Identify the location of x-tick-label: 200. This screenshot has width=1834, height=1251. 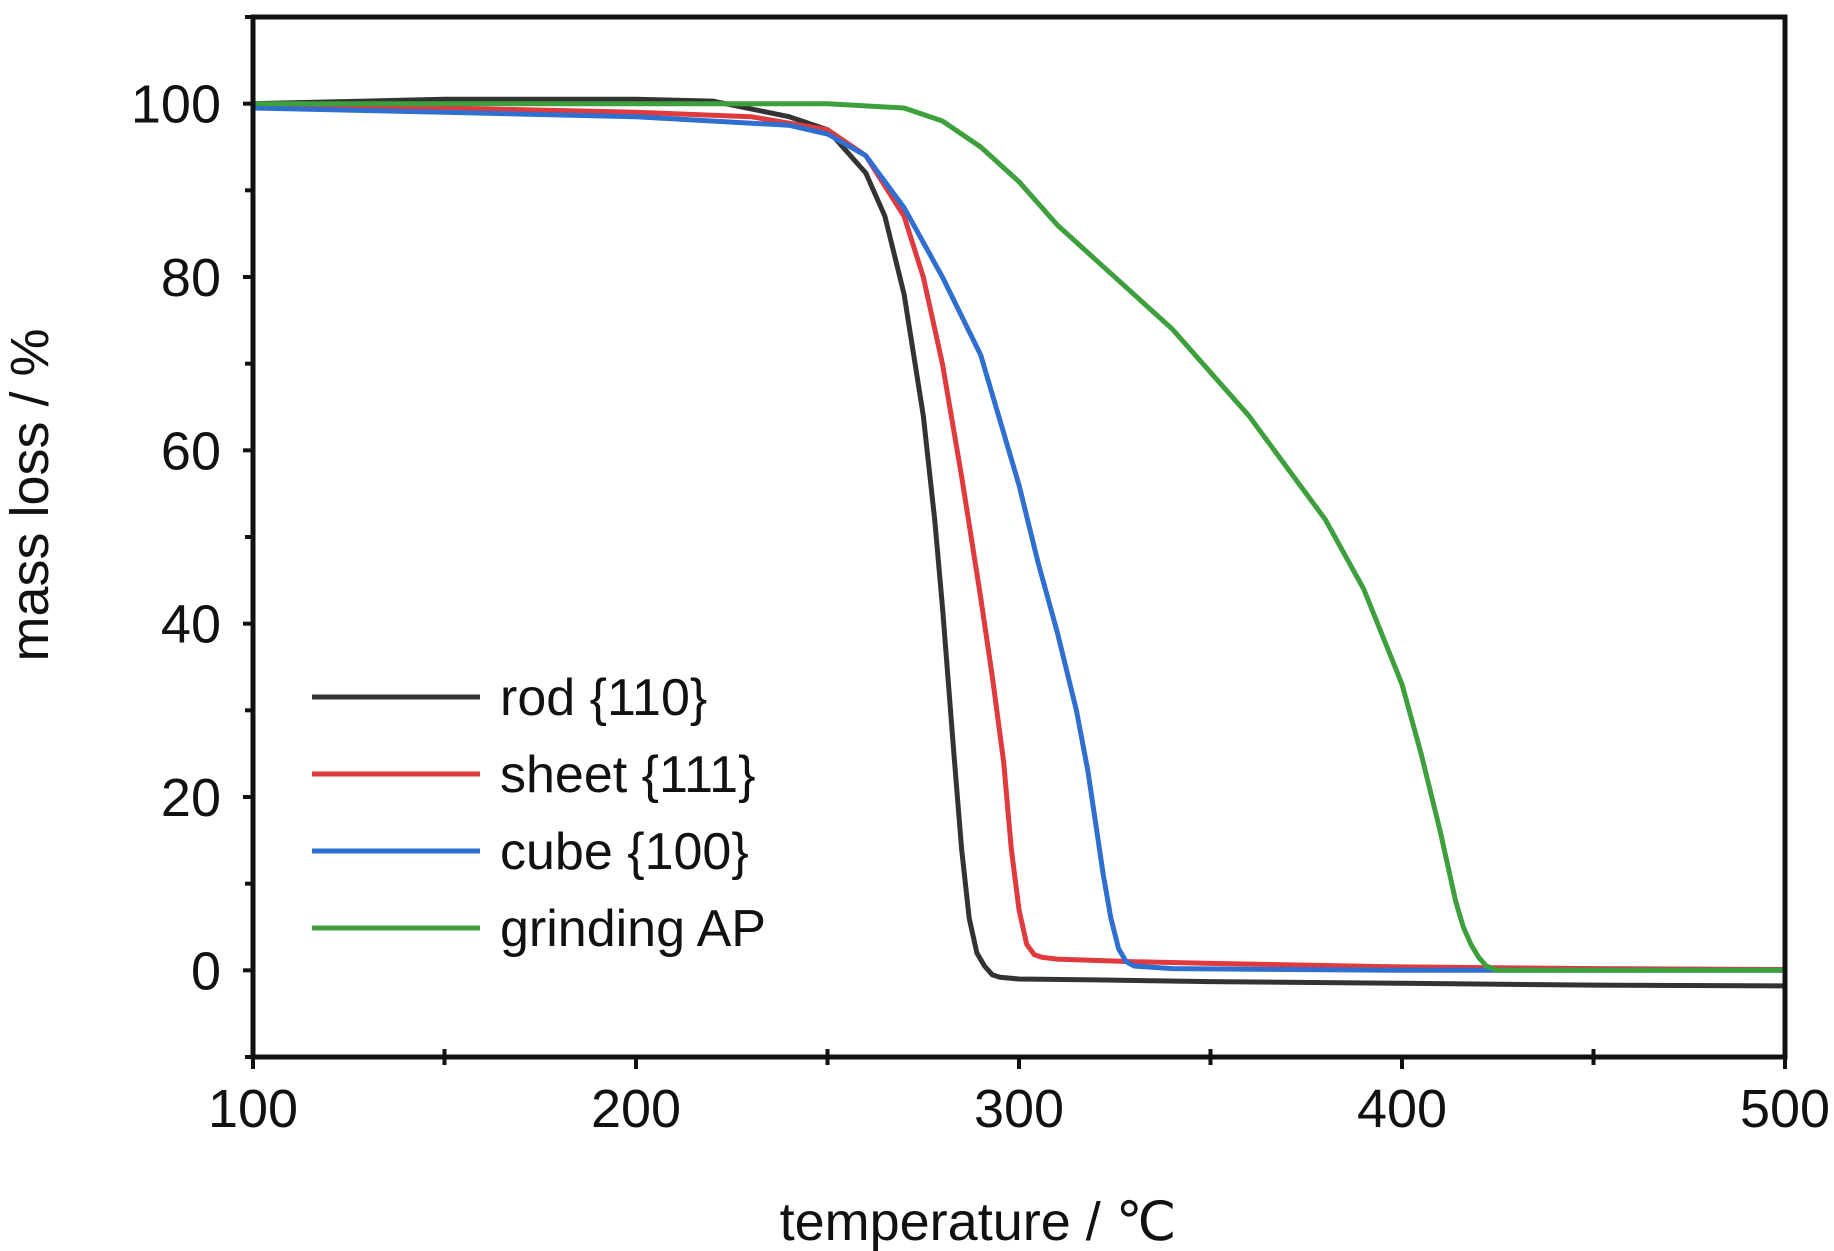
(636, 1109).